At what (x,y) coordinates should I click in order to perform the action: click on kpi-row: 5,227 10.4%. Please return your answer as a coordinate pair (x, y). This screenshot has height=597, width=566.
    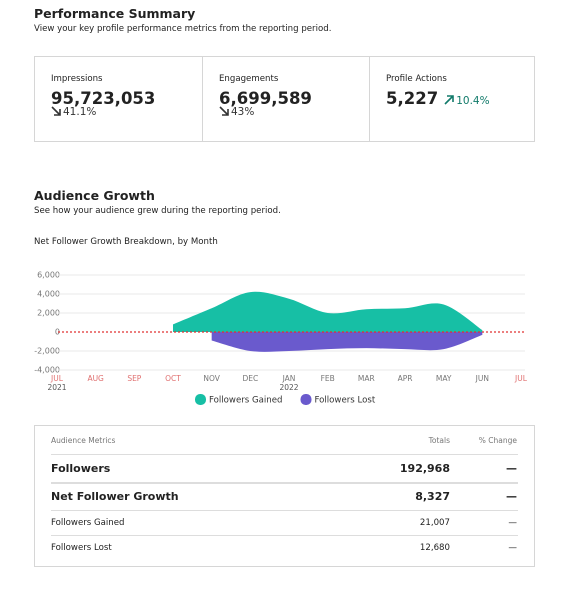
    Looking at the image, I should click on (461, 98).